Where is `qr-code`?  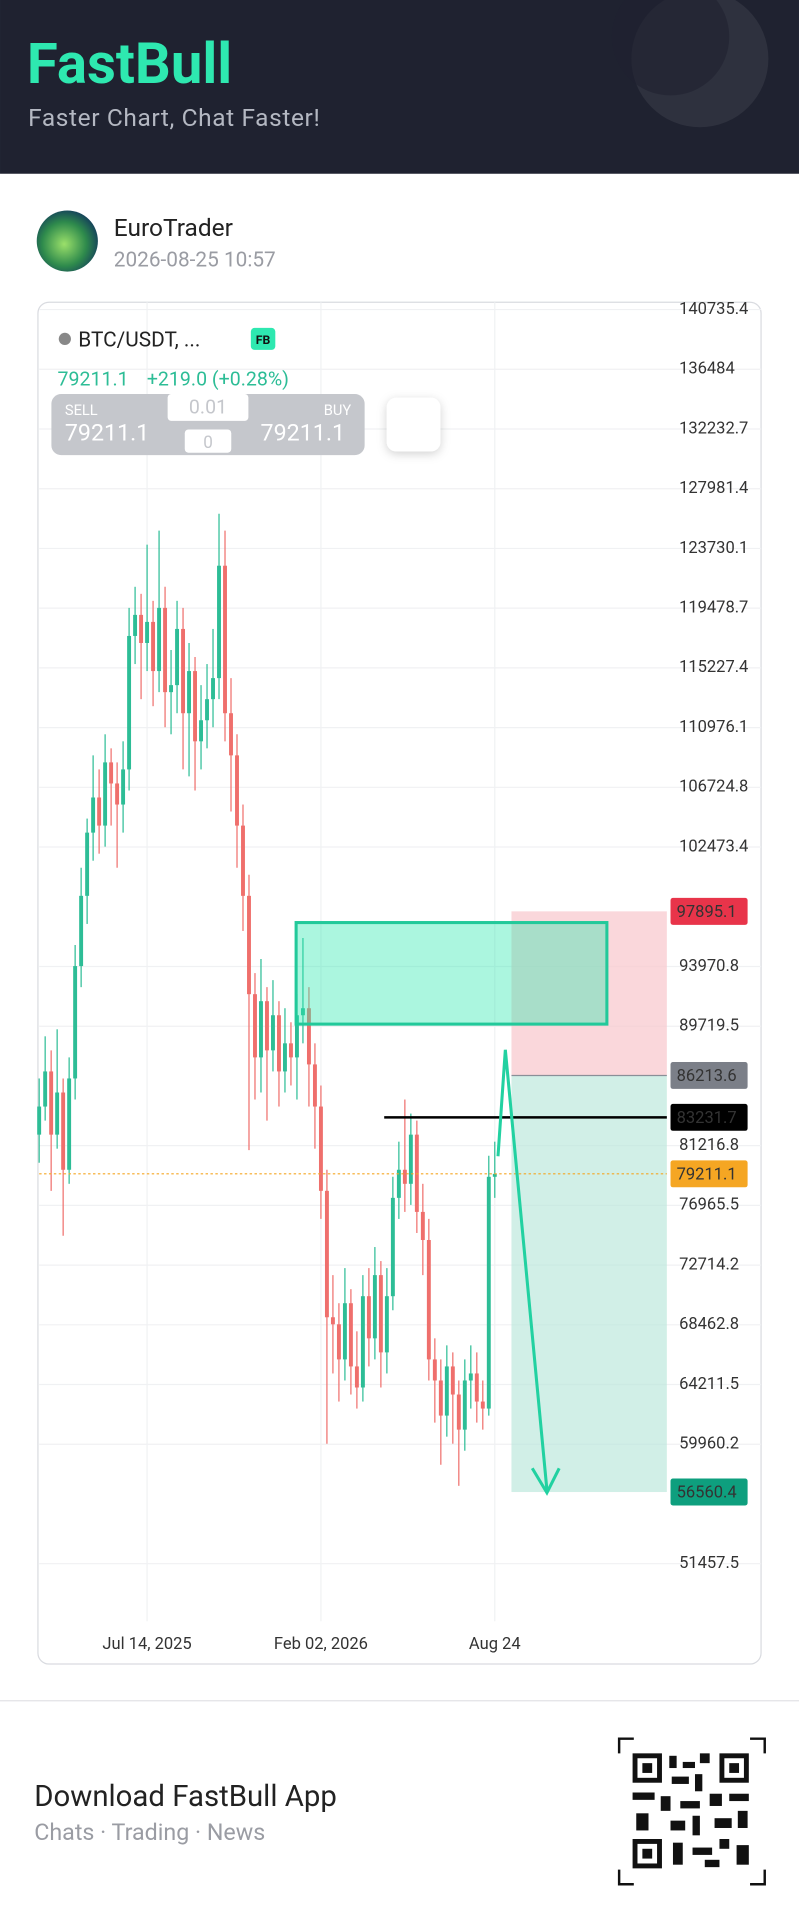
qr-code is located at coordinates (691, 1811).